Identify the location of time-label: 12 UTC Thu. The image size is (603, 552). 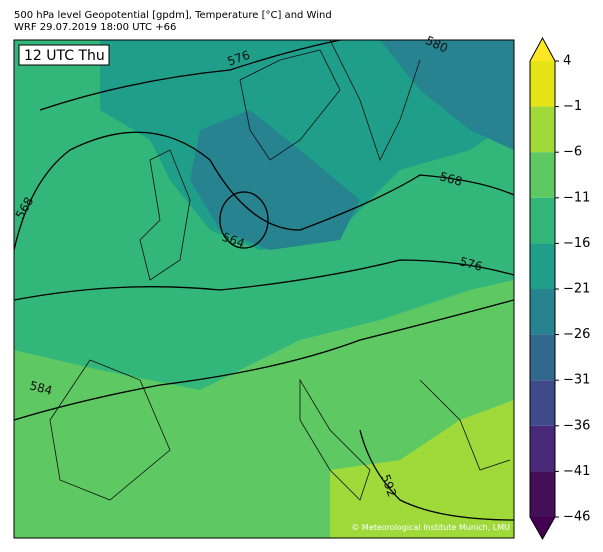
(64, 56).